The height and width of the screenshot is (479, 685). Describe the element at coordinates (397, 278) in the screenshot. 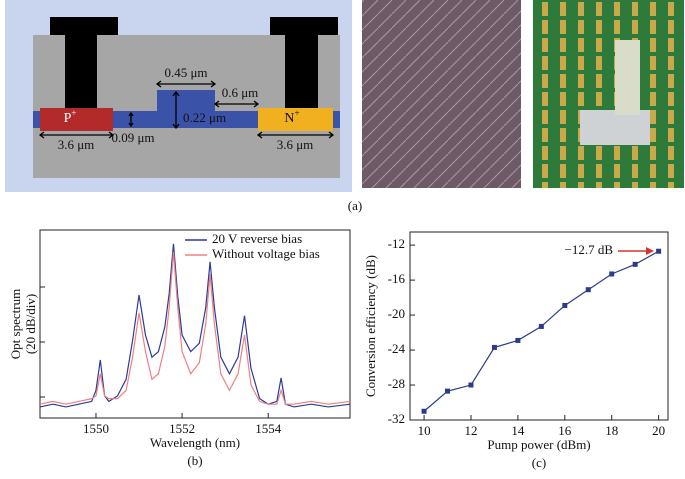

I see `y-tick-label: -16` at that location.